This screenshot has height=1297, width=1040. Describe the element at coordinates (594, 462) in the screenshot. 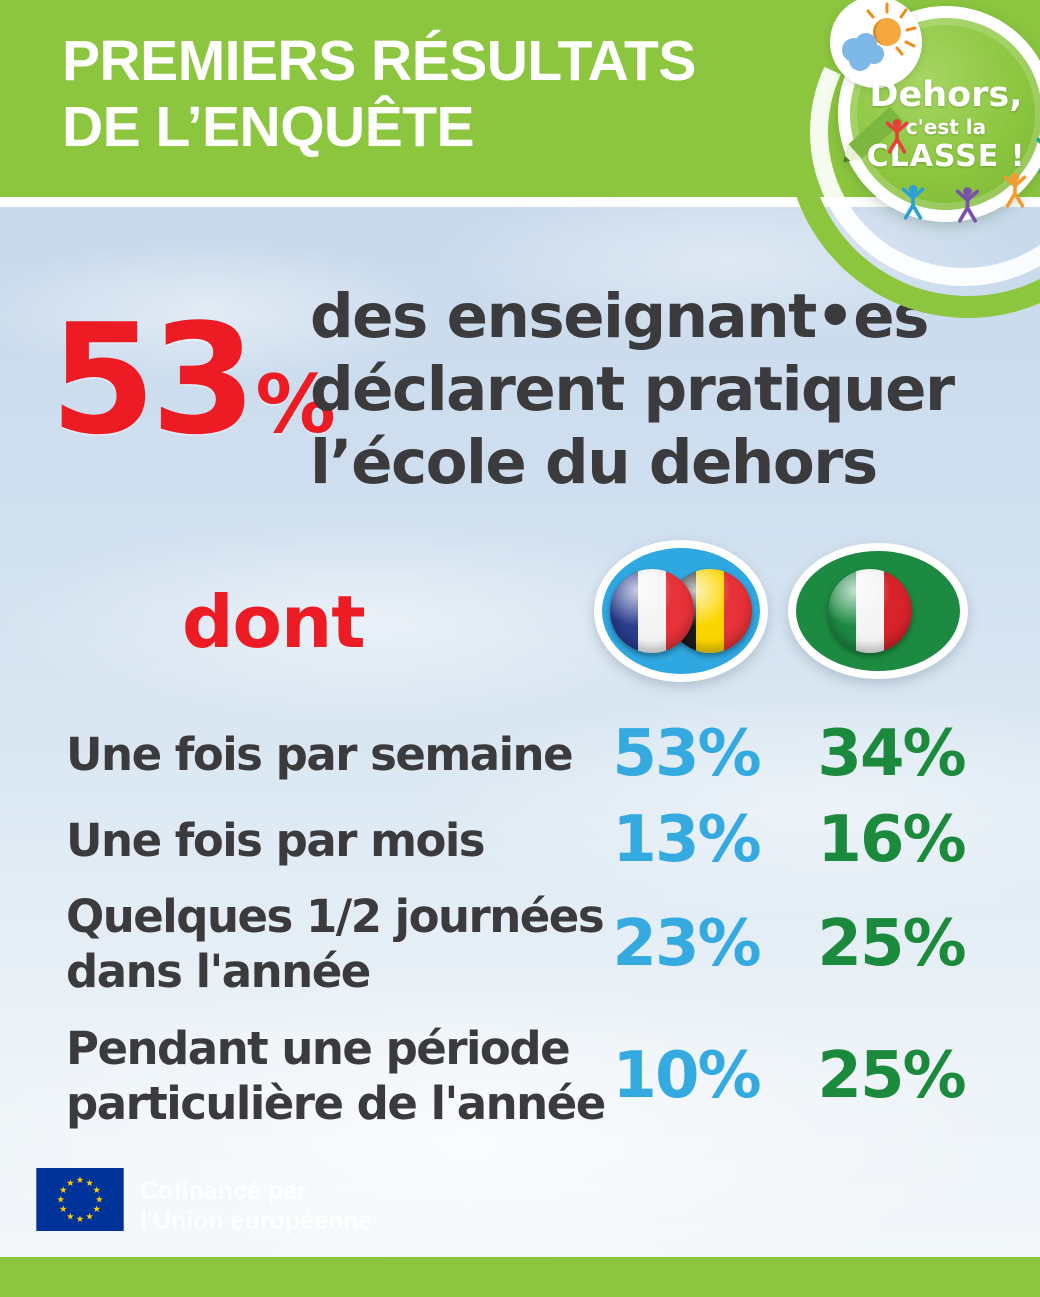

I see `headline-line3: l’école du dehors` at that location.